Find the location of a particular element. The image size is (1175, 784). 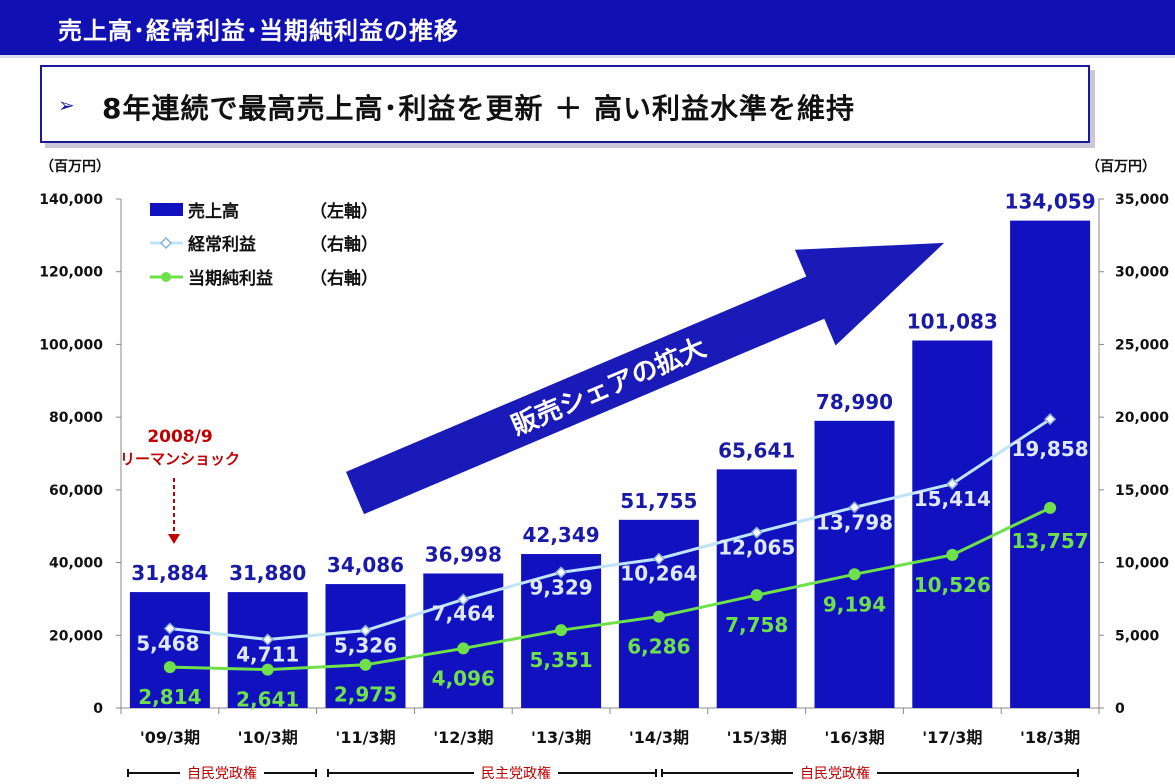

left-tick-label: 80,000 is located at coordinates (76, 418).